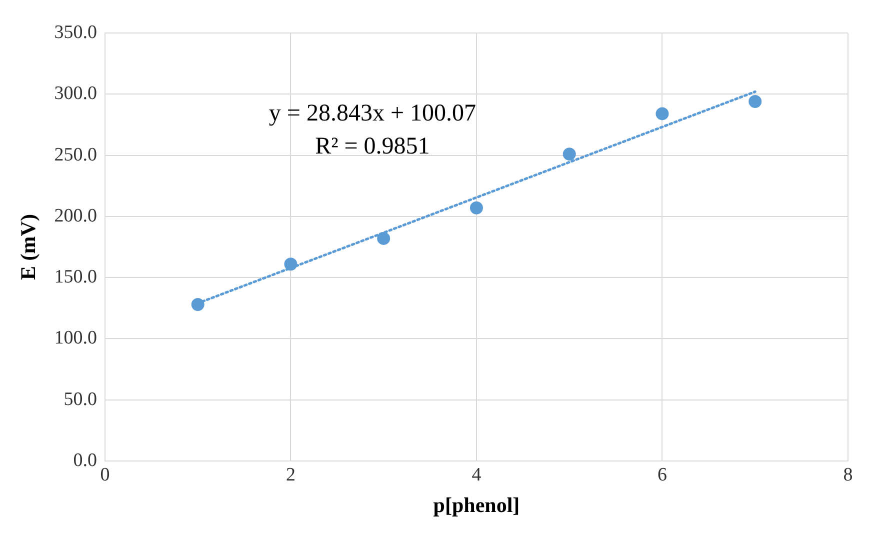 Image resolution: width=875 pixels, height=535 pixels. What do you see at coordinates (75, 338) in the screenshot?
I see `y-tick-label: 100.0` at bounding box center [75, 338].